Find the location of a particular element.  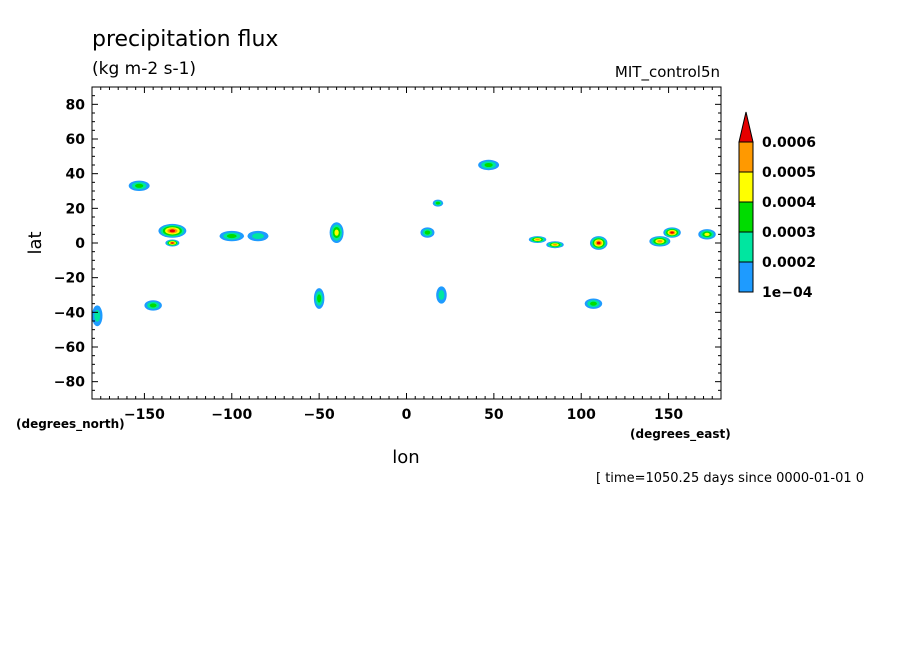

y-axis-title: lat is located at coordinates (35, 242).